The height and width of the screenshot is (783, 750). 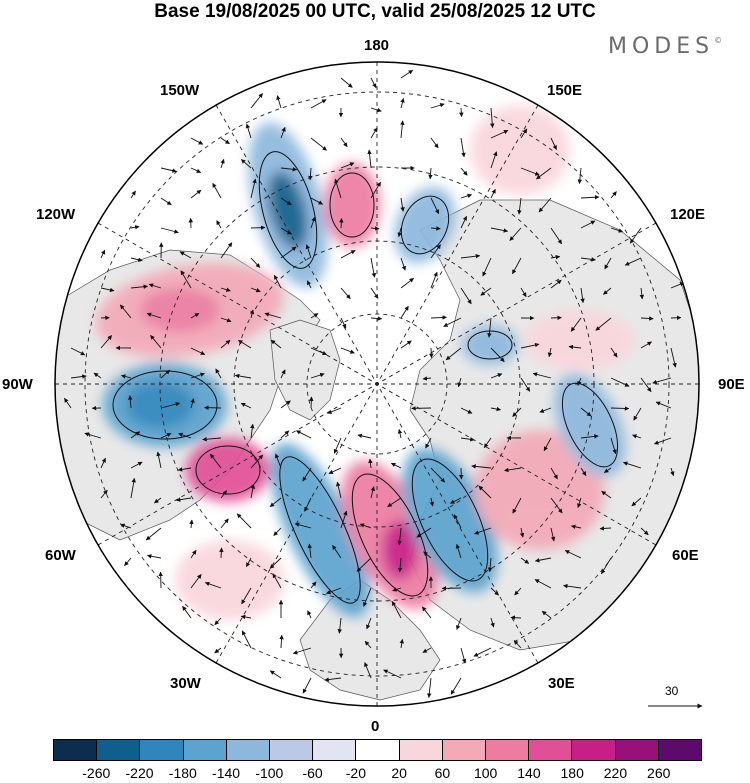 What do you see at coordinates (182, 773) in the screenshot?
I see `colorbar-tick-label: -180` at bounding box center [182, 773].